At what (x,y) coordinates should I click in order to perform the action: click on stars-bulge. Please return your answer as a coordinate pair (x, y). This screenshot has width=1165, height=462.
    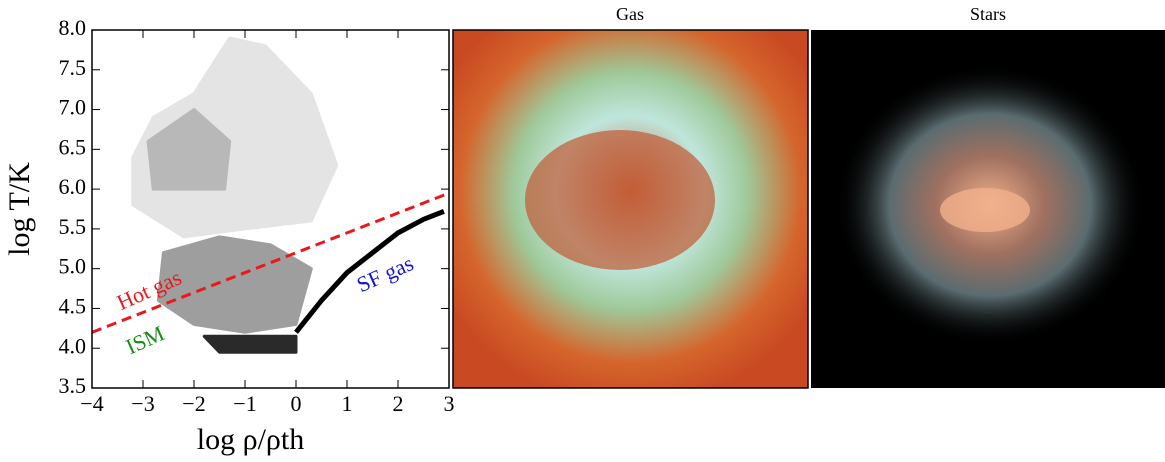
    Looking at the image, I should click on (985, 210).